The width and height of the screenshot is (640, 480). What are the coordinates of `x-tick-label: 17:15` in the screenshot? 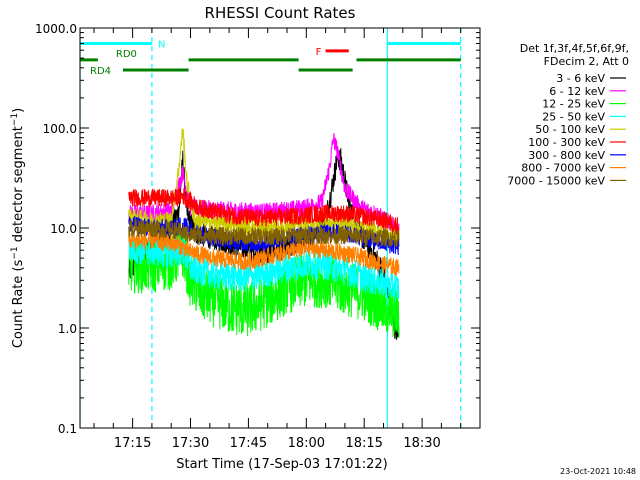 It's located at (132, 443).